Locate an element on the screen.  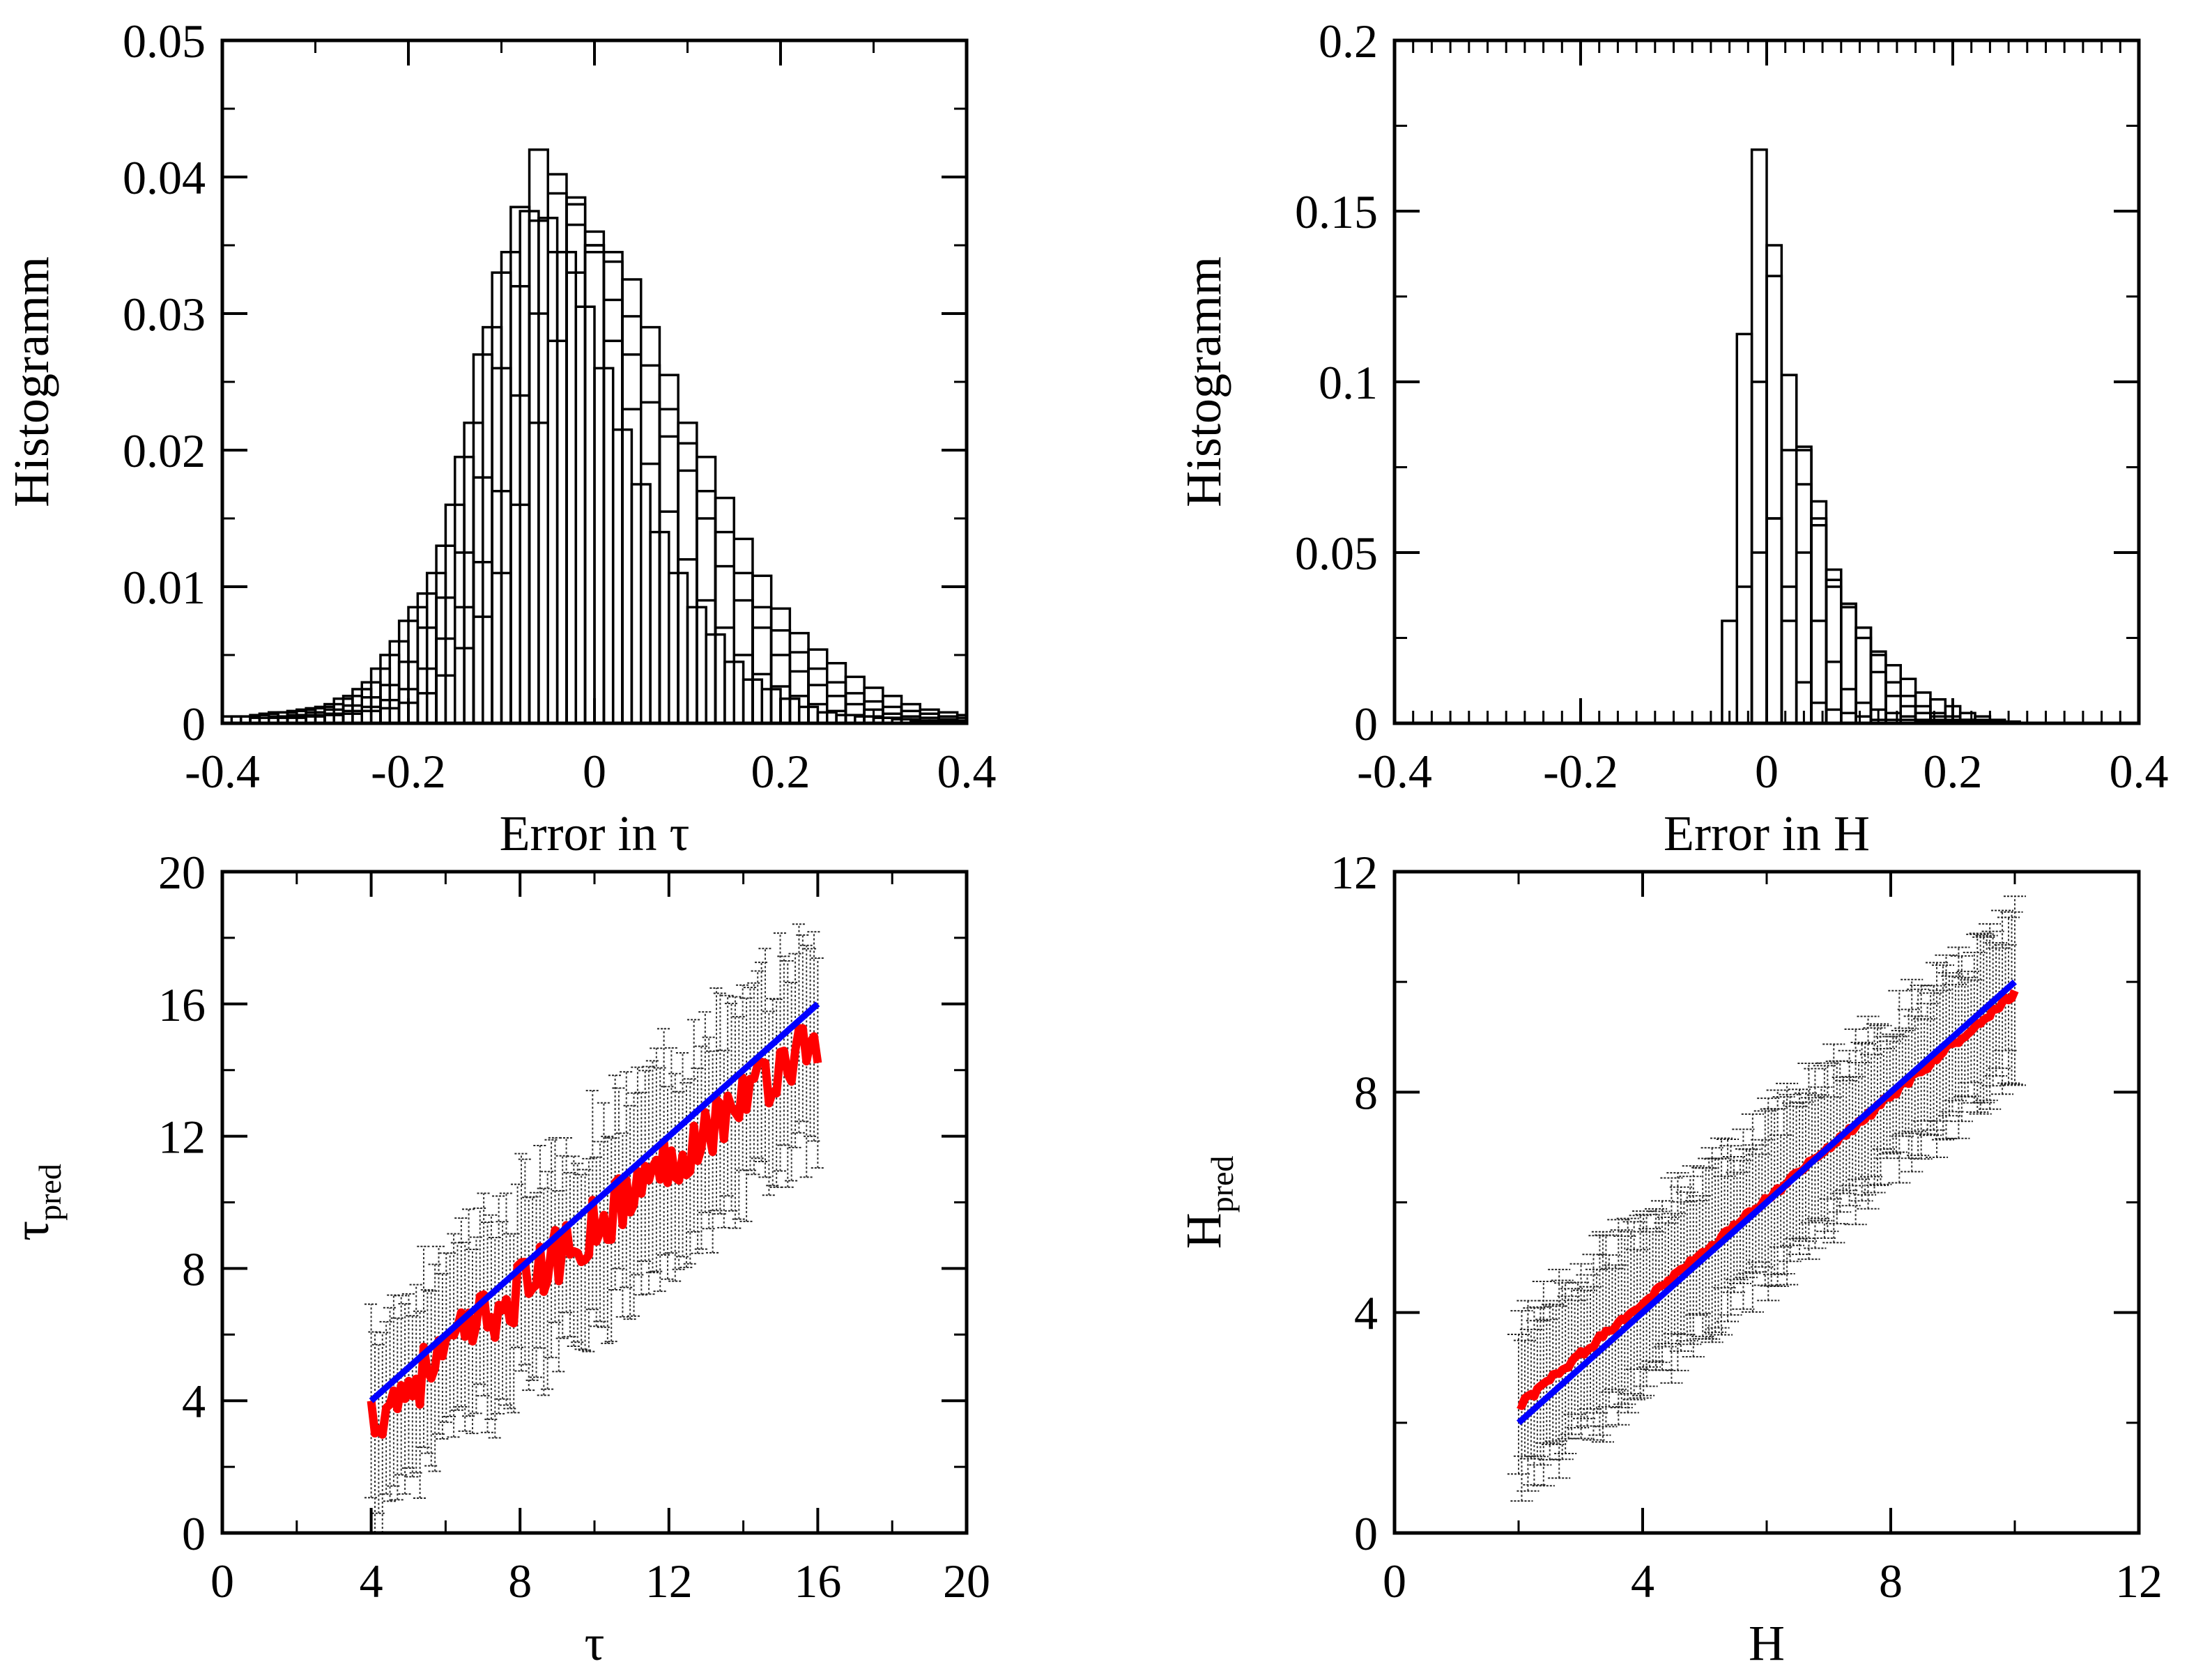
panel-2-xtick-label: -0.2 is located at coordinates (1581, 771).